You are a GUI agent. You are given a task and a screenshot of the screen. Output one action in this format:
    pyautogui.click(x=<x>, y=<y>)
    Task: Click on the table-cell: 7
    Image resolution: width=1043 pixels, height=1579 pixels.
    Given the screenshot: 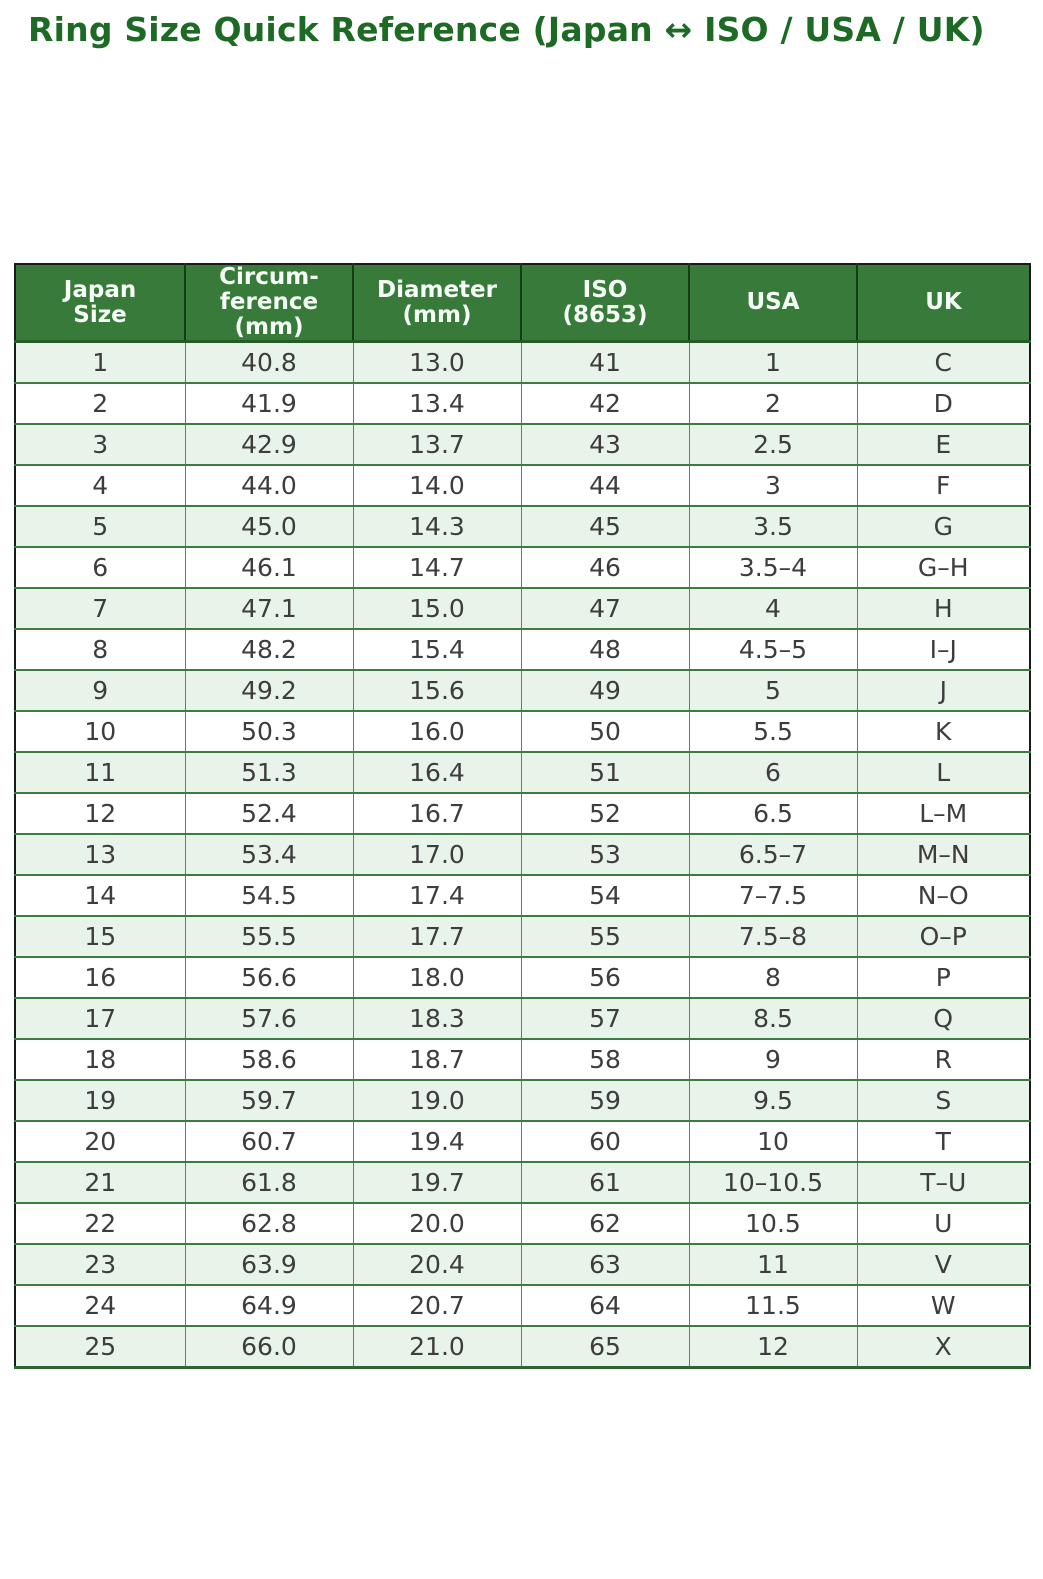 What is the action you would take?
    pyautogui.click(x=100, y=608)
    